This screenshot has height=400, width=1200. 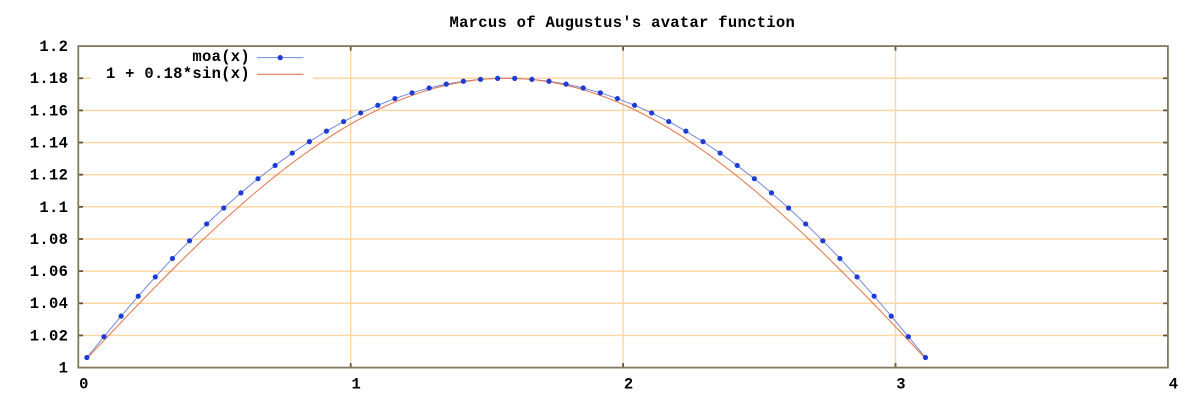 I want to click on svg-text: 1.2, so click(x=53, y=47).